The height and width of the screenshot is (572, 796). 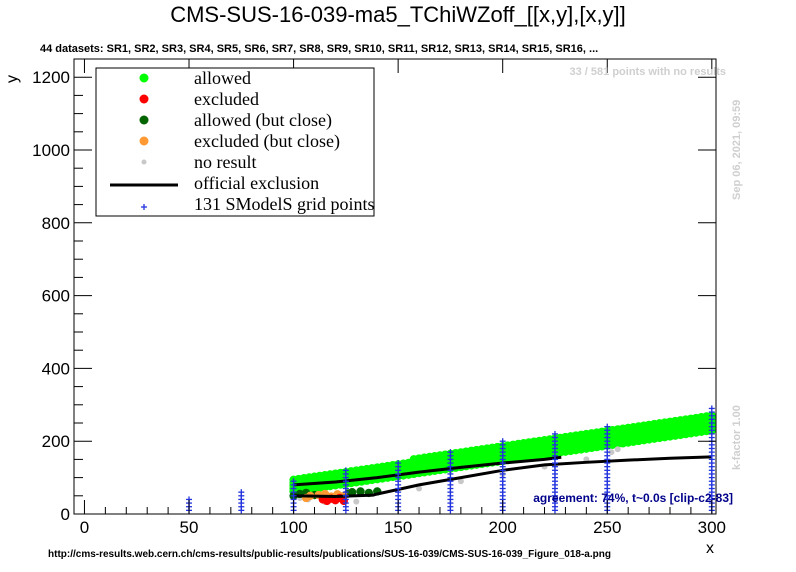 I want to click on y-tick-label: 1200, so click(x=51, y=77).